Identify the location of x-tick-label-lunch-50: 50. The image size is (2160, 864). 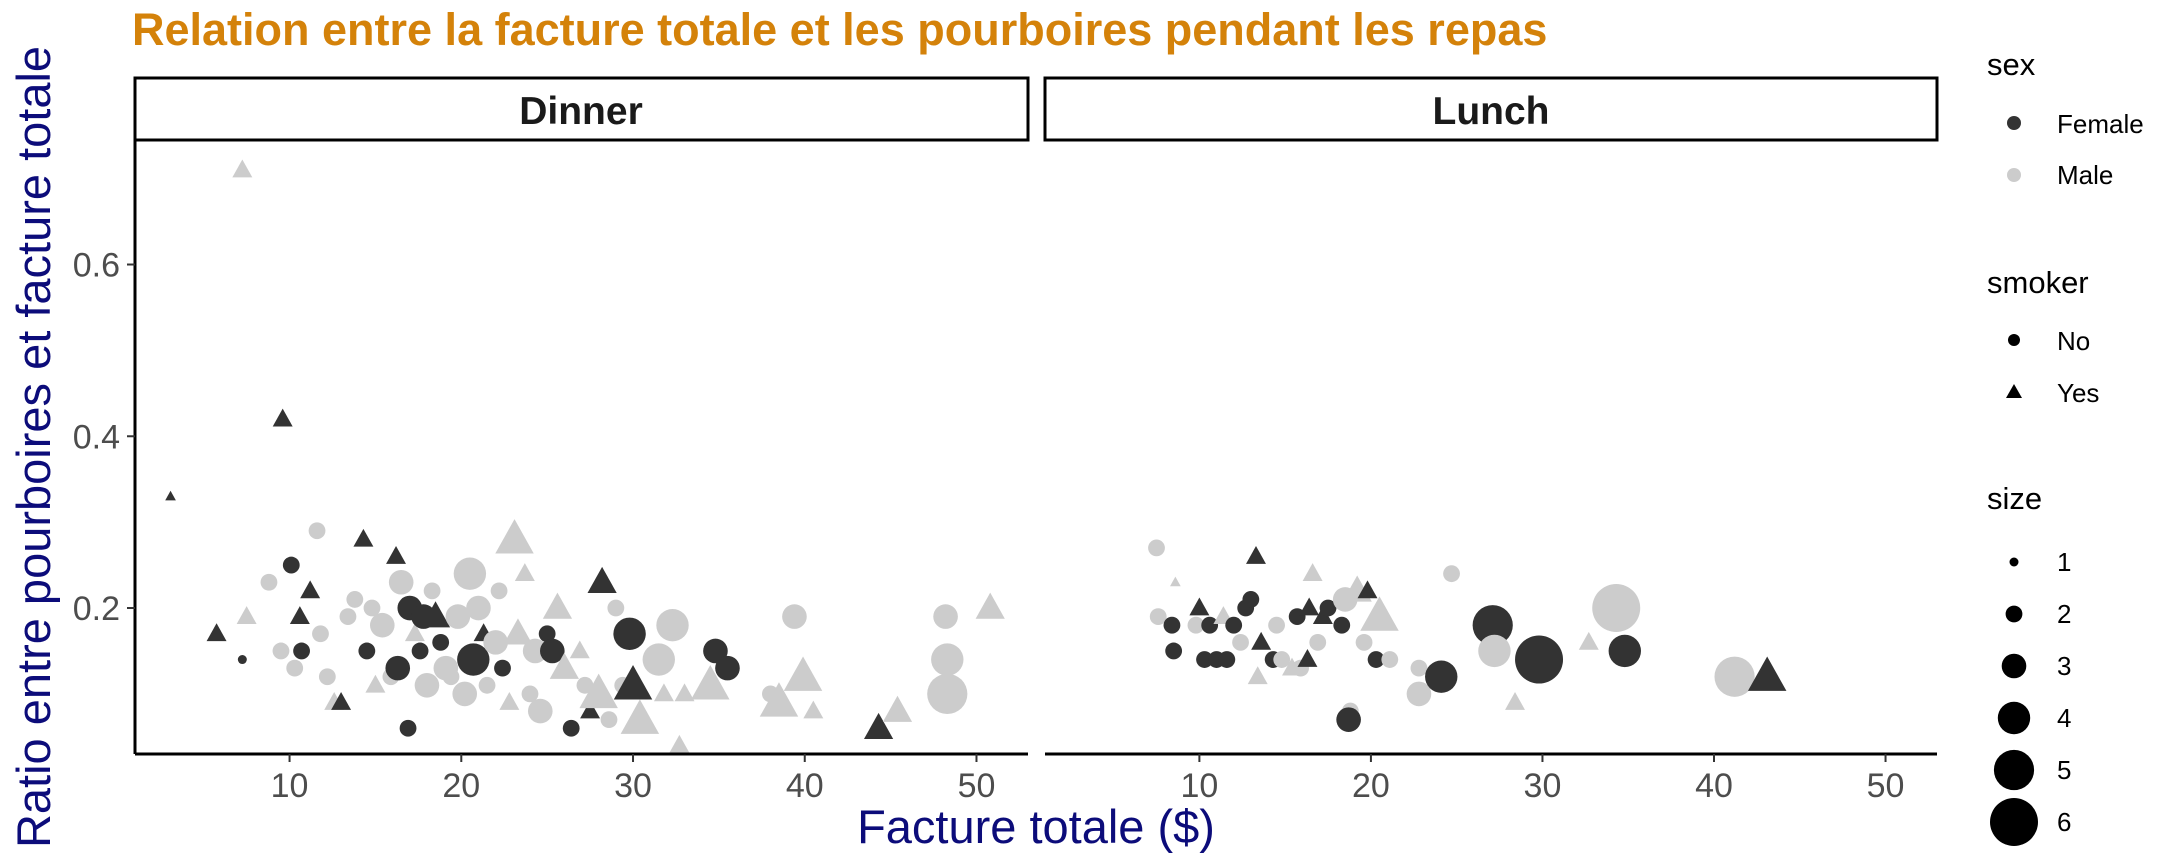
(1886, 786).